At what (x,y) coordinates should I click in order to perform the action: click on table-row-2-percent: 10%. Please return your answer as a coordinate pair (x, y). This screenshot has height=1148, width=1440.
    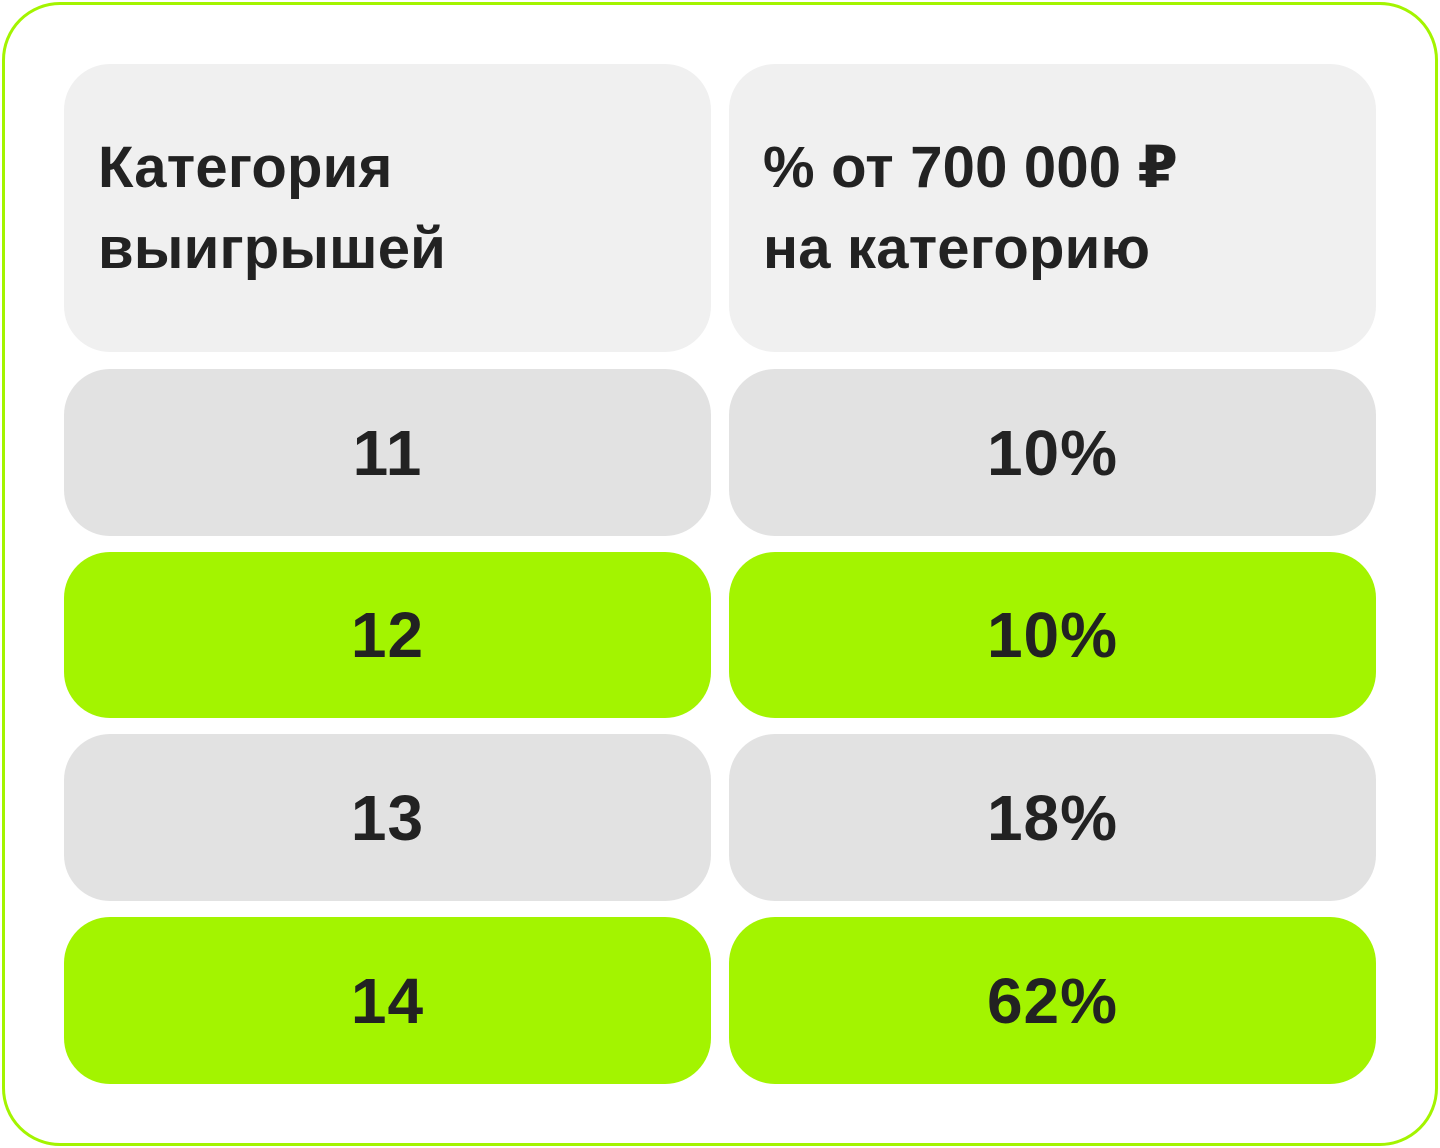
    Looking at the image, I should click on (1052, 635).